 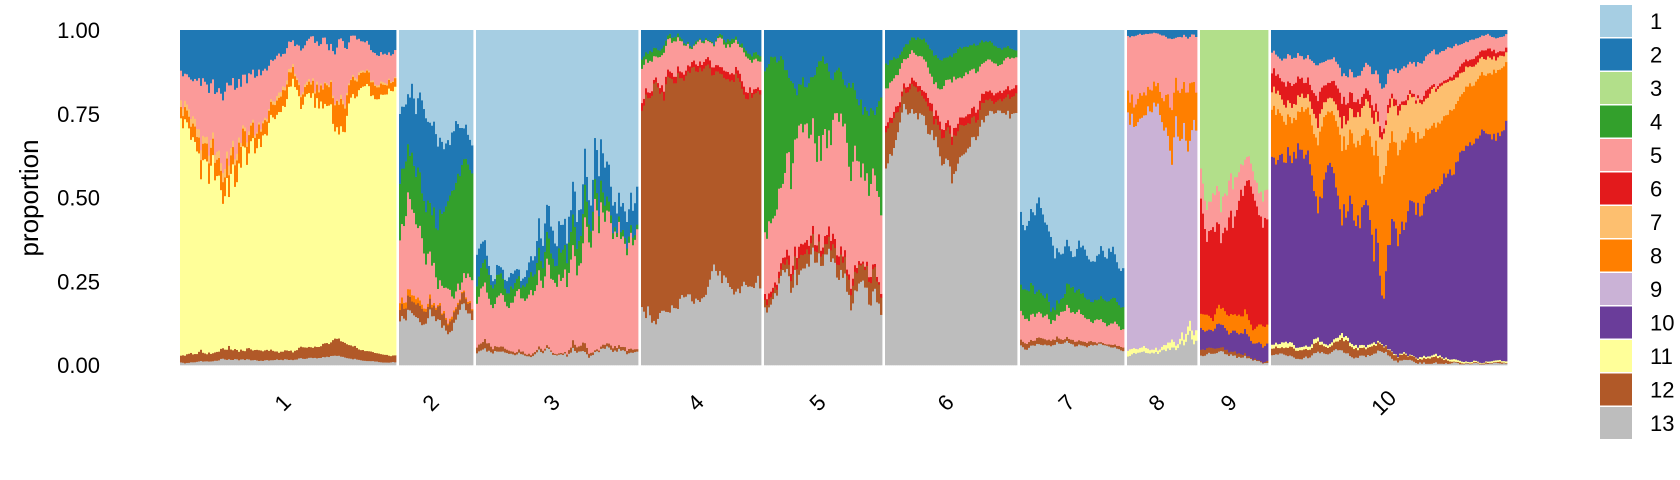 I want to click on legend-label-k3: 3, so click(x=1656, y=88).